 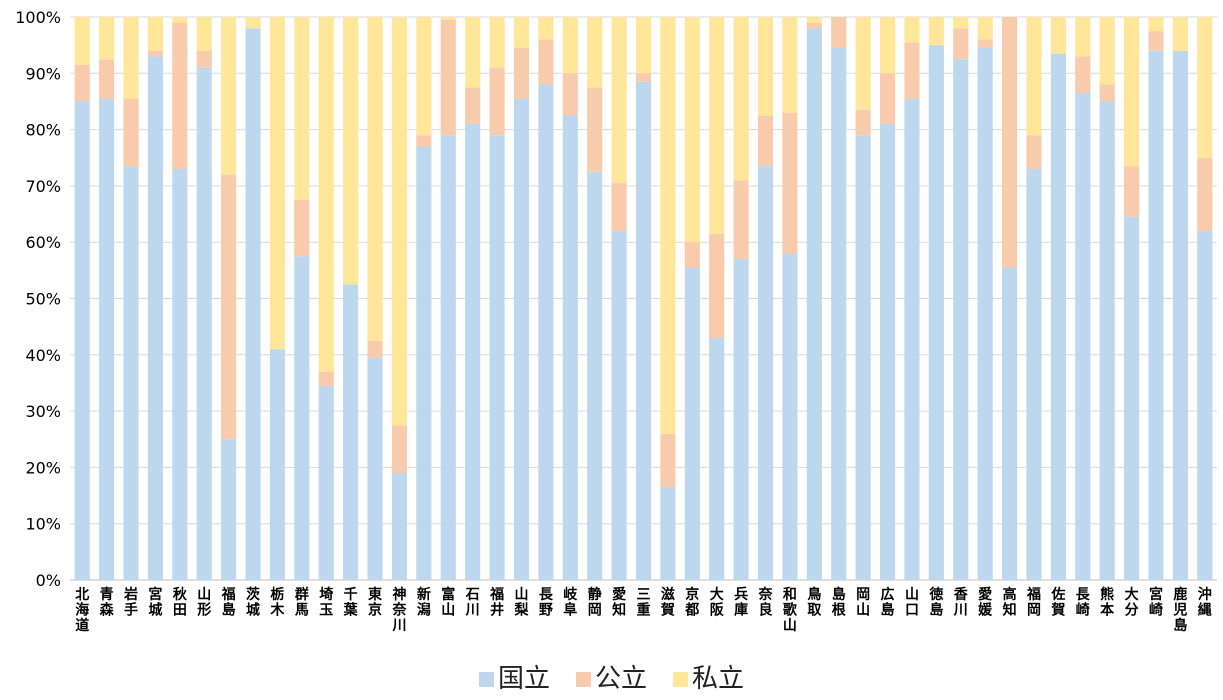 I want to click on legend-item-national: 国立, so click(x=514, y=679).